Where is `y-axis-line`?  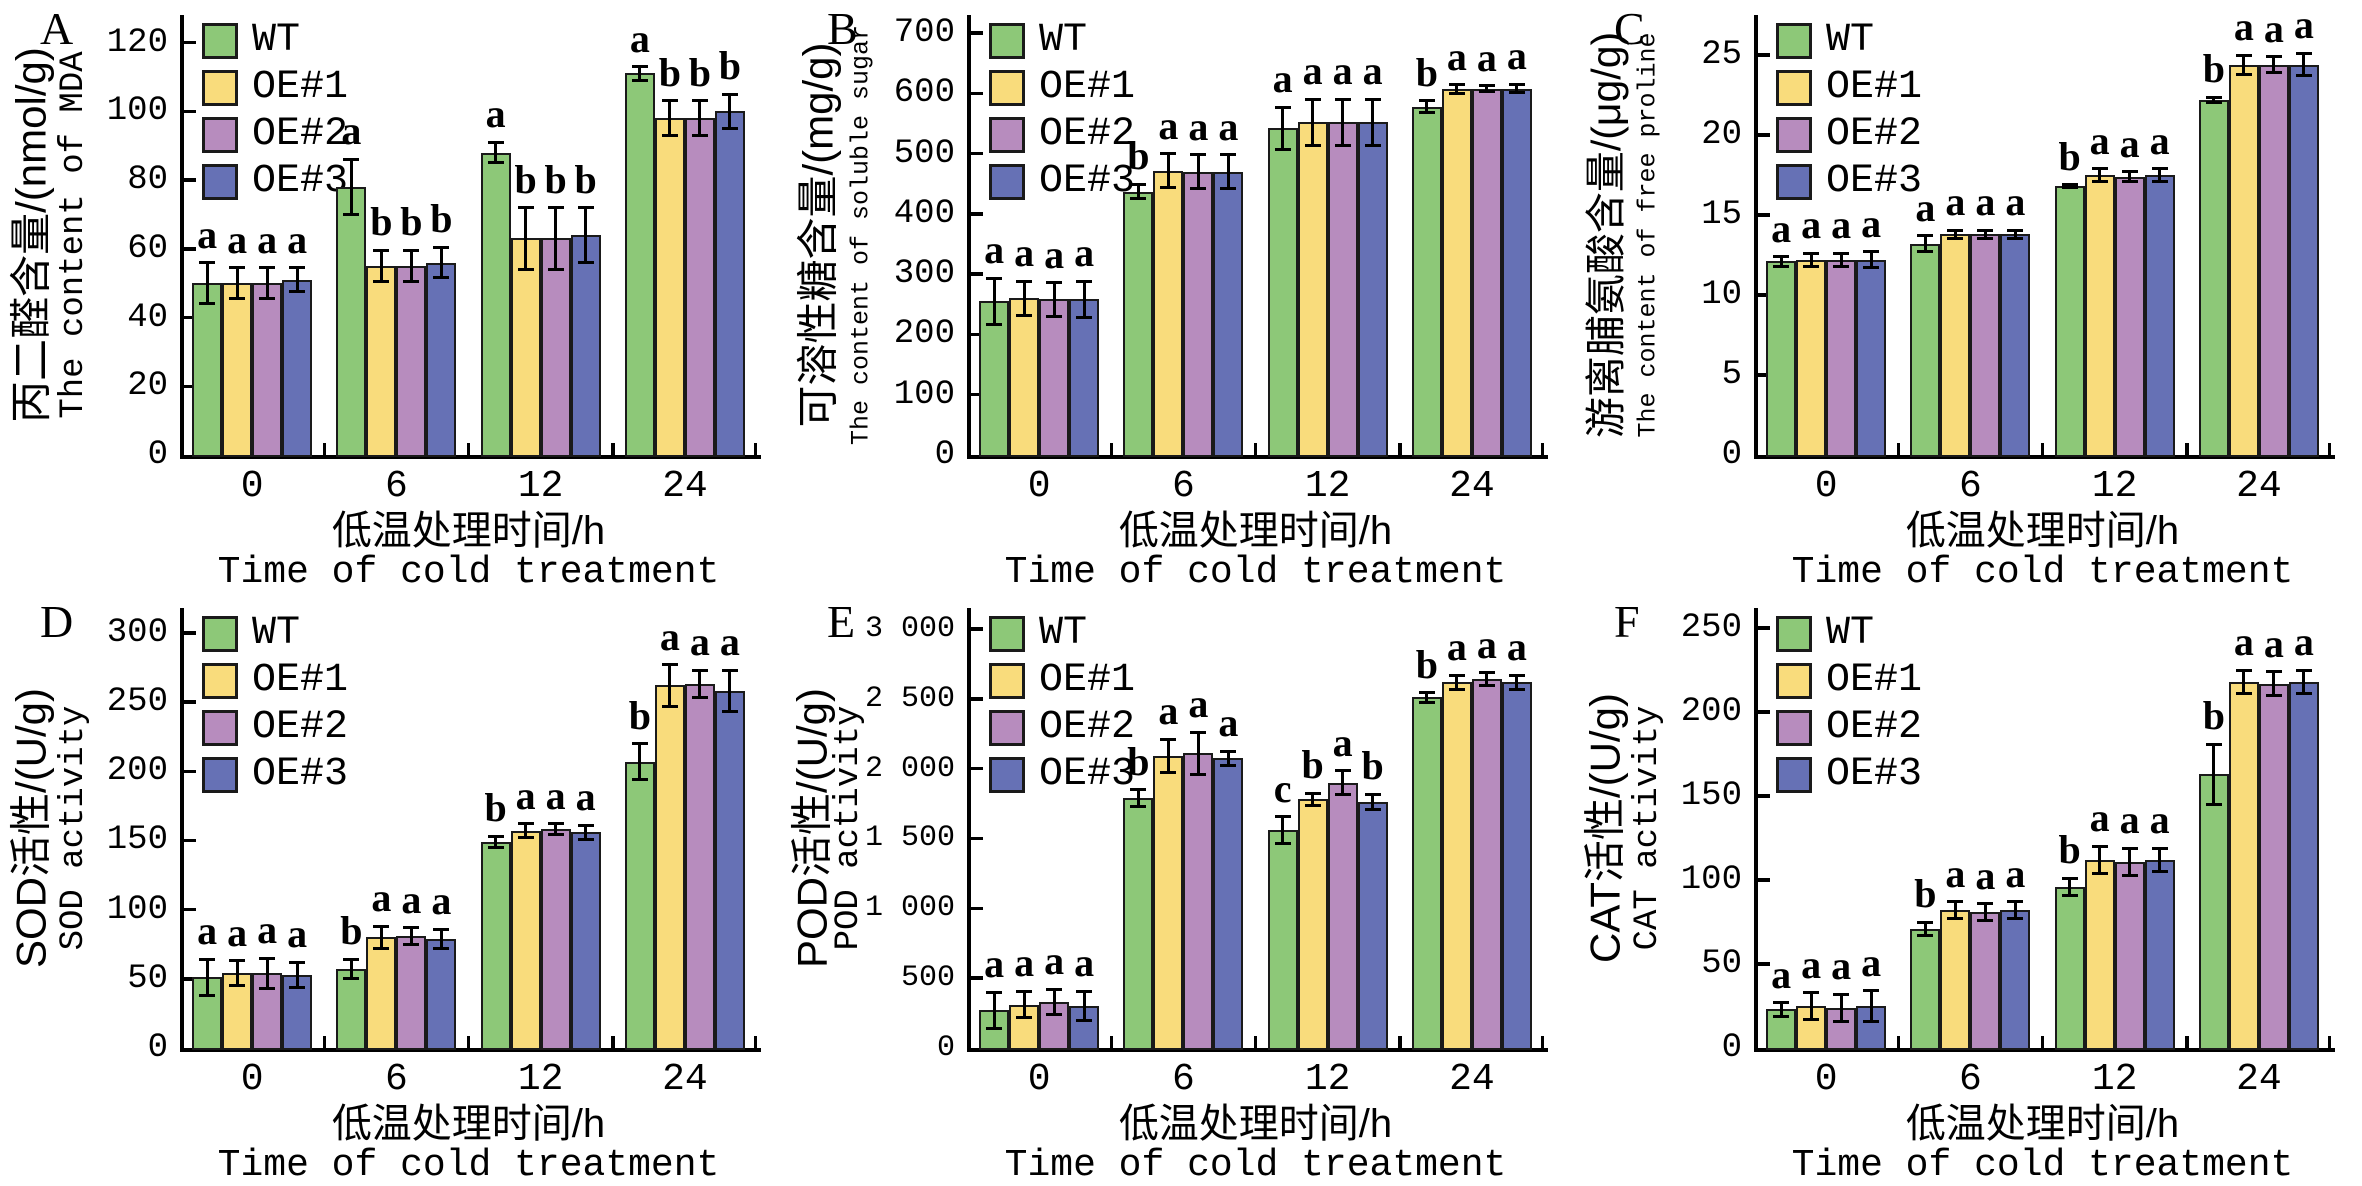
y-axis-line is located at coordinates (1756, 237).